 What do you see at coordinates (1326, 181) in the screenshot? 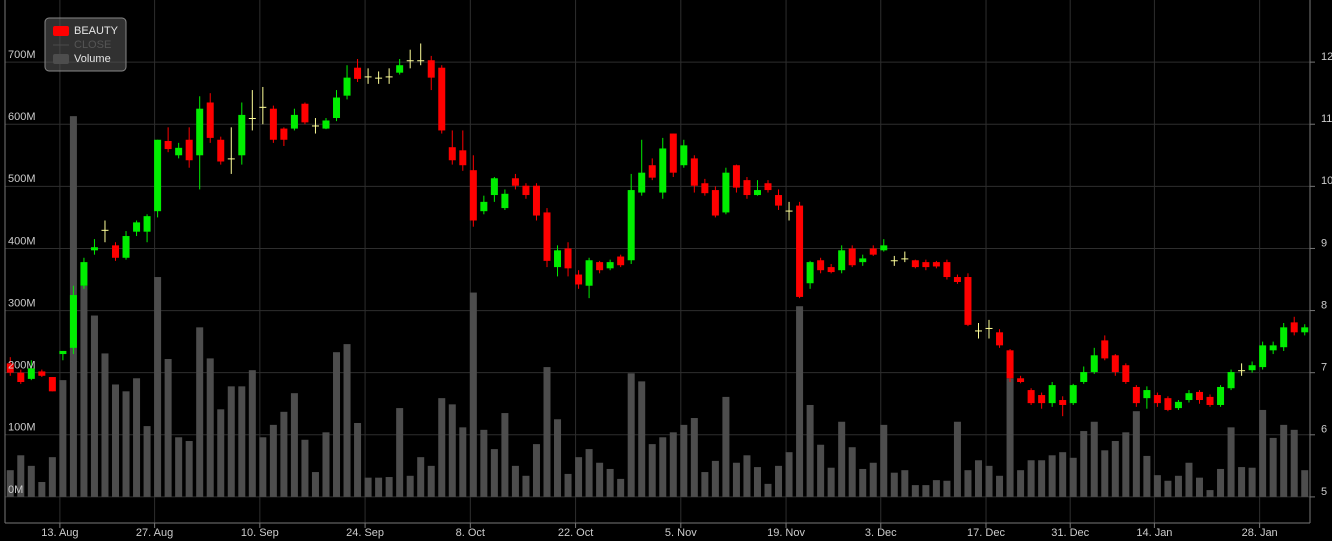
I see `y-tick-label: 10` at bounding box center [1326, 181].